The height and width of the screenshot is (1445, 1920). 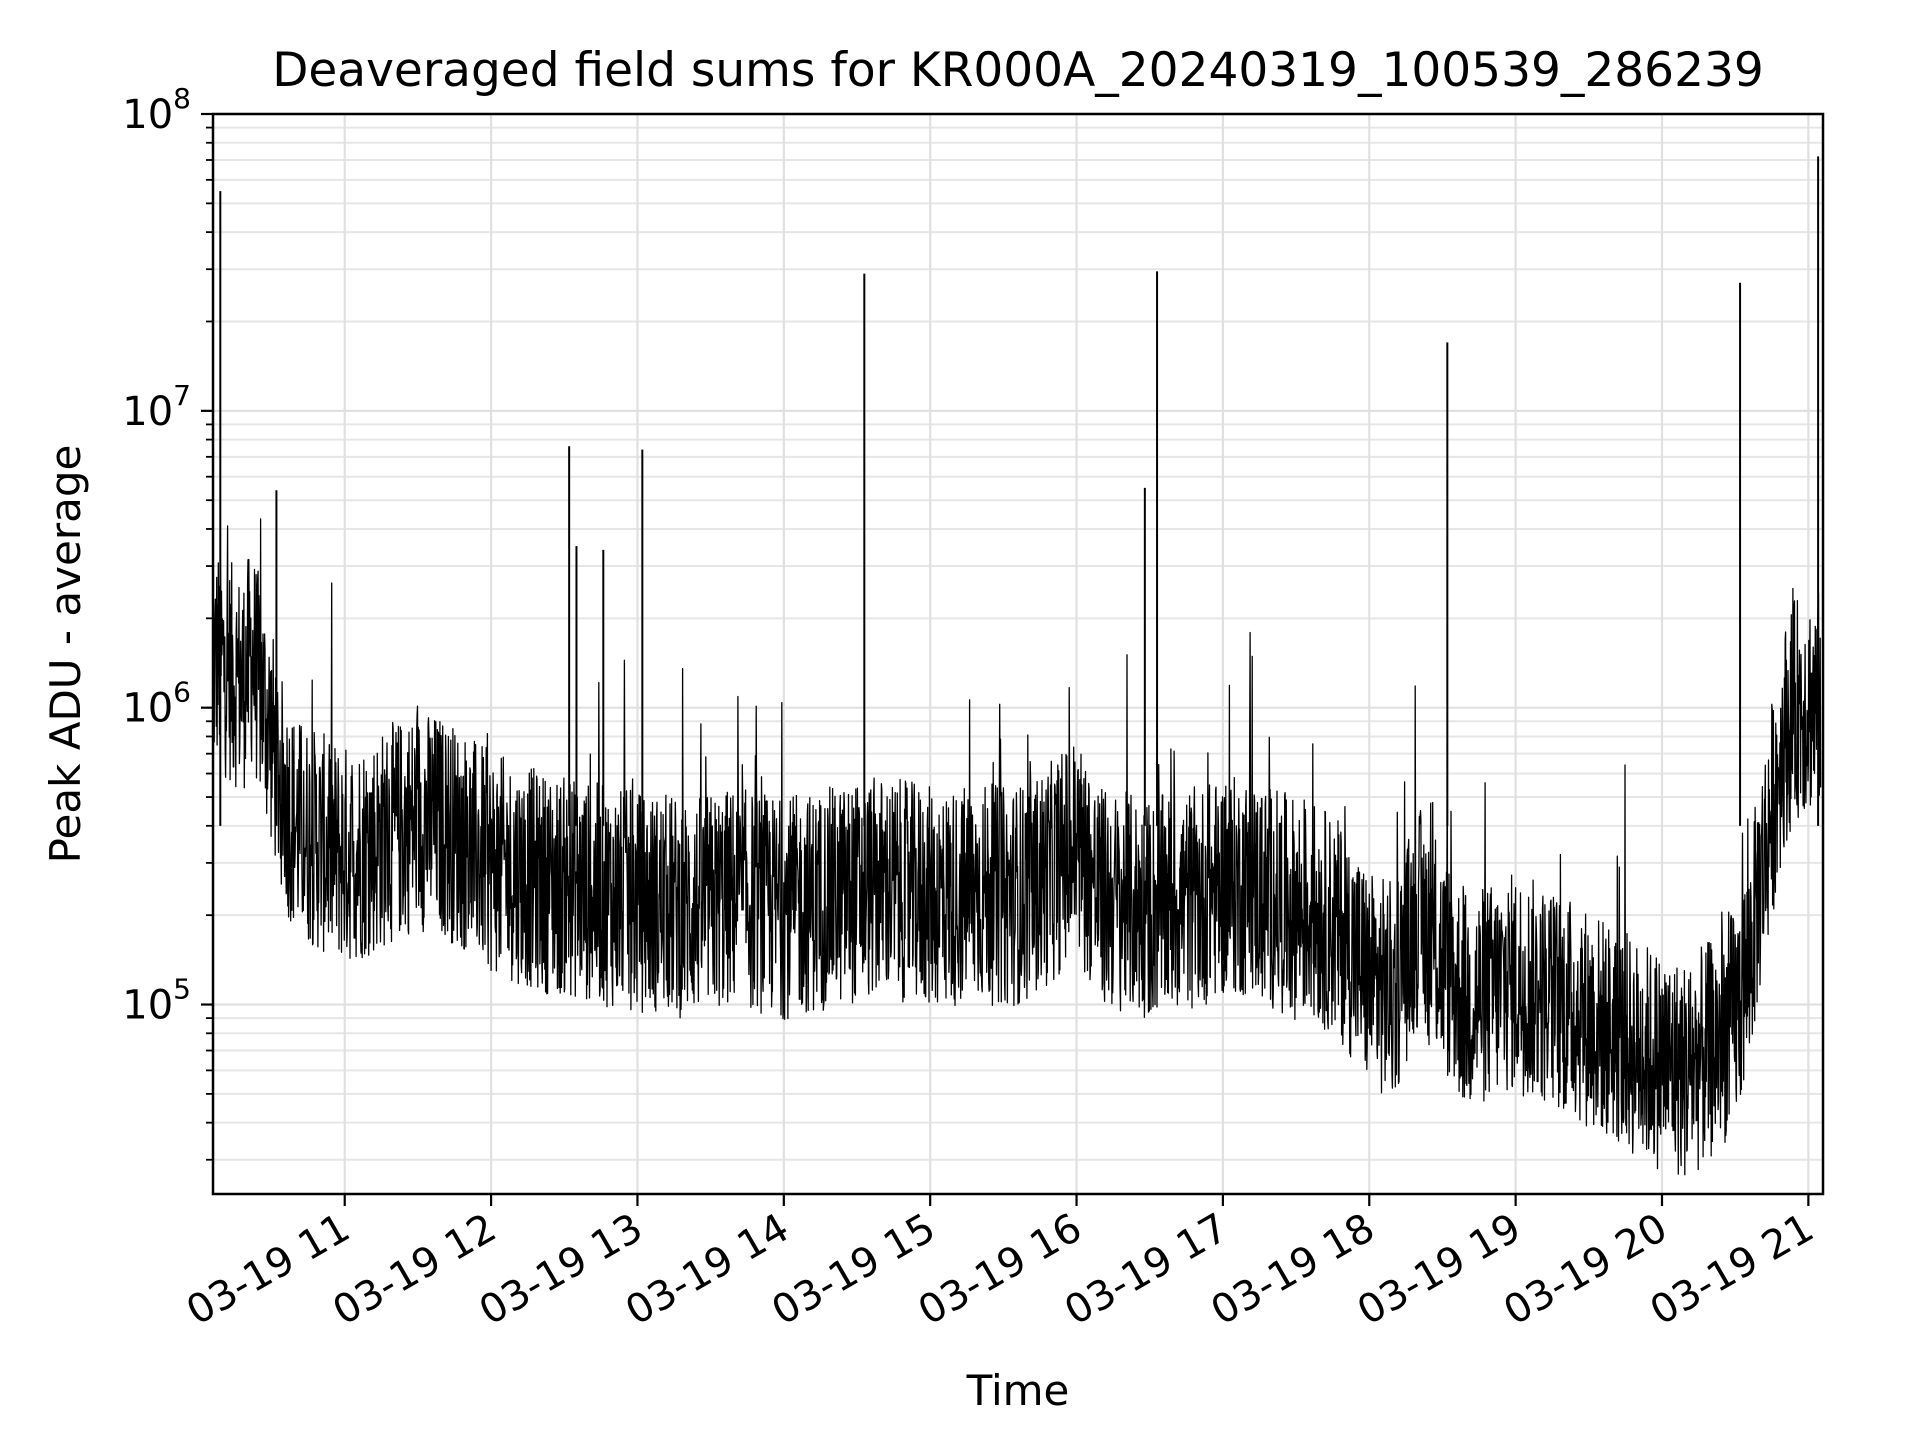 What do you see at coordinates (561, 1270) in the screenshot?
I see `x-tick-label: 03-19 13` at bounding box center [561, 1270].